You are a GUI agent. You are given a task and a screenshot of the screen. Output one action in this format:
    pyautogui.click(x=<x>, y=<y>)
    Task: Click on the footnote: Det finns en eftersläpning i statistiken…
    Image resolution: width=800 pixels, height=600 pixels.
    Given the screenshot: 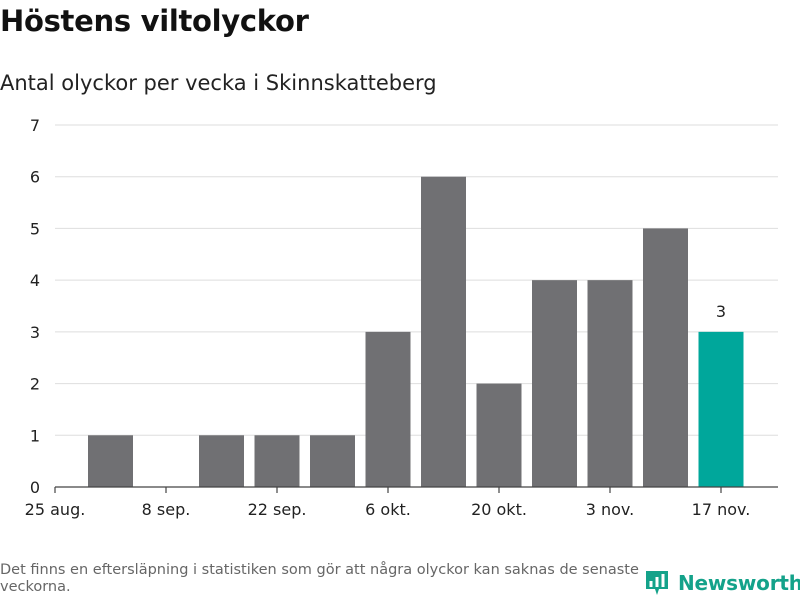 What is the action you would take?
    pyautogui.click(x=319, y=578)
    